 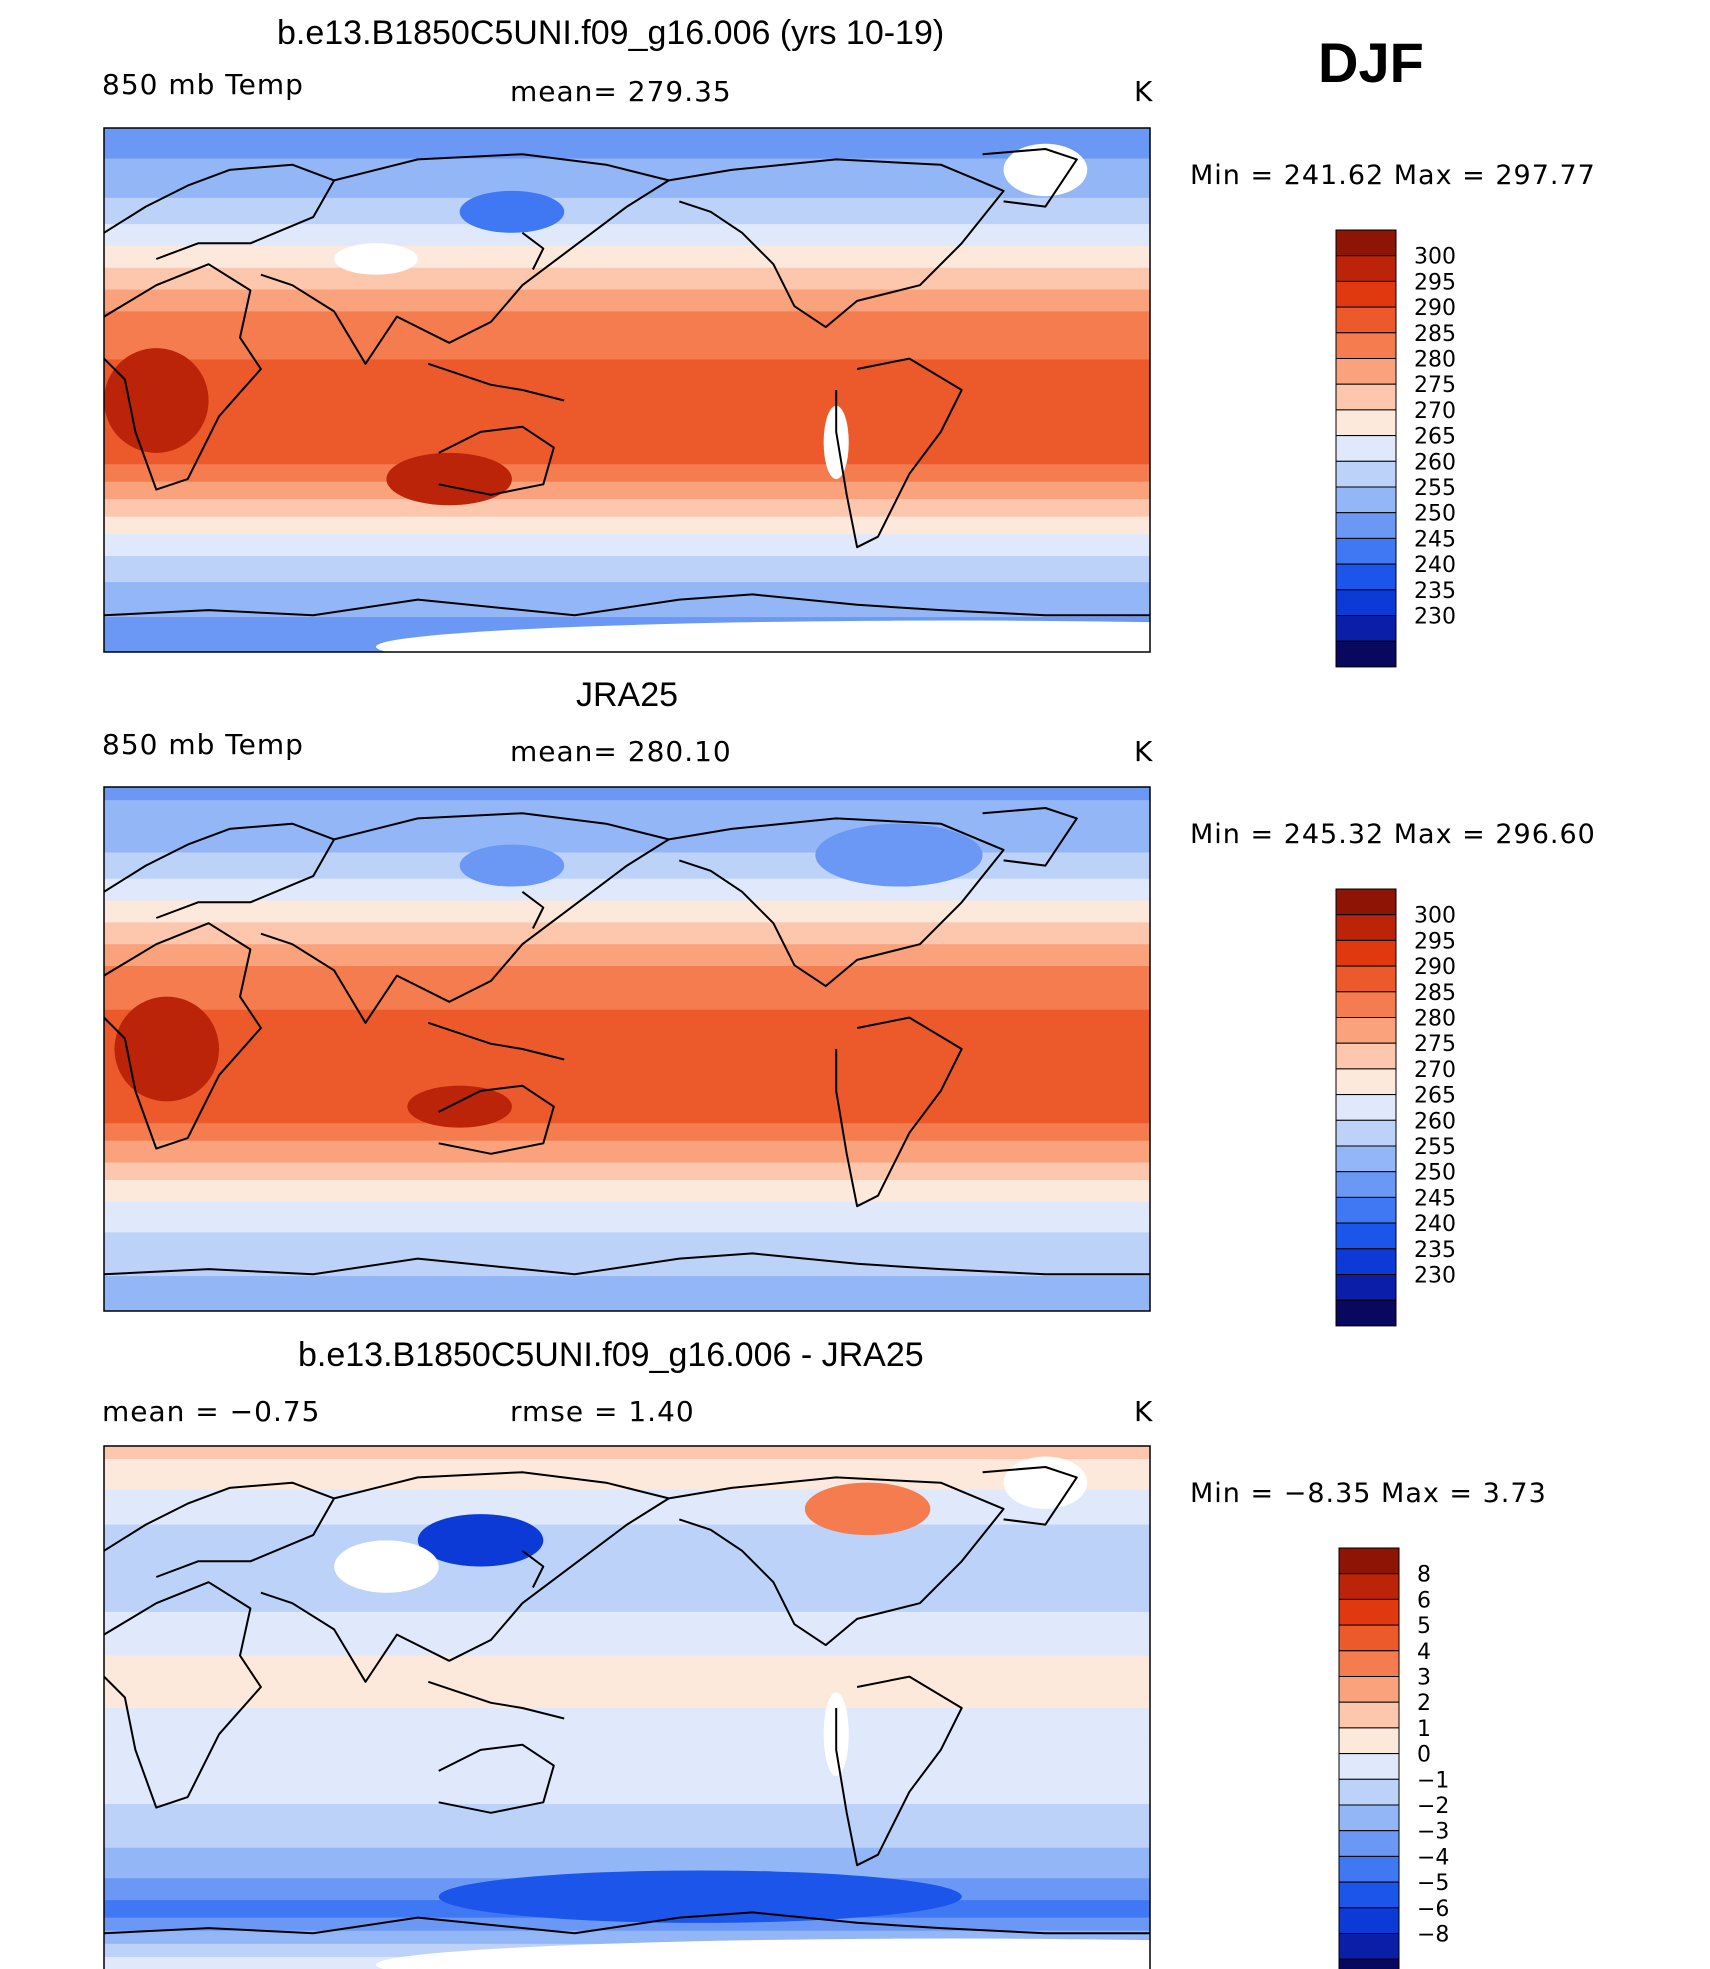 What do you see at coordinates (627, 1923) in the screenshot?
I see `coastline-antarctica` at bounding box center [627, 1923].